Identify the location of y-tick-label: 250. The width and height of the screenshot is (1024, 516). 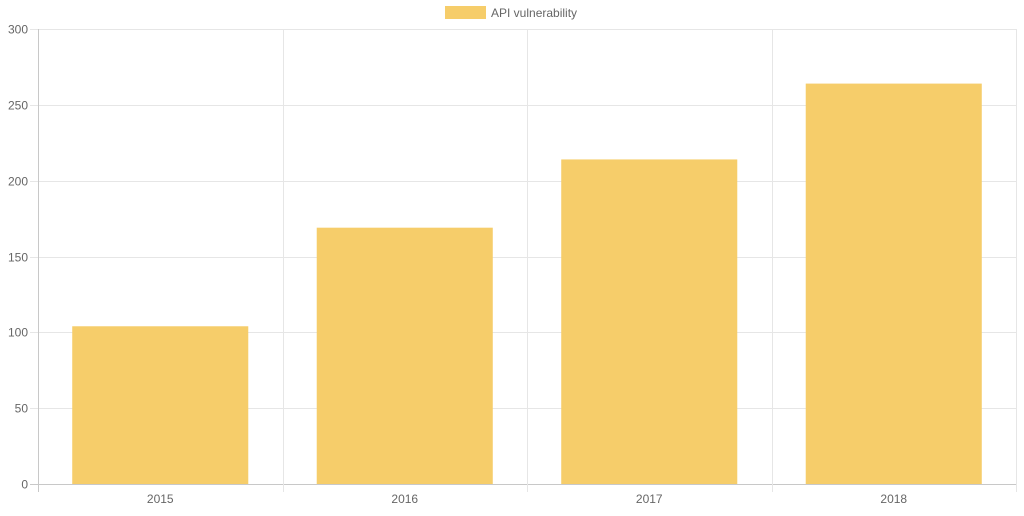
(18, 106).